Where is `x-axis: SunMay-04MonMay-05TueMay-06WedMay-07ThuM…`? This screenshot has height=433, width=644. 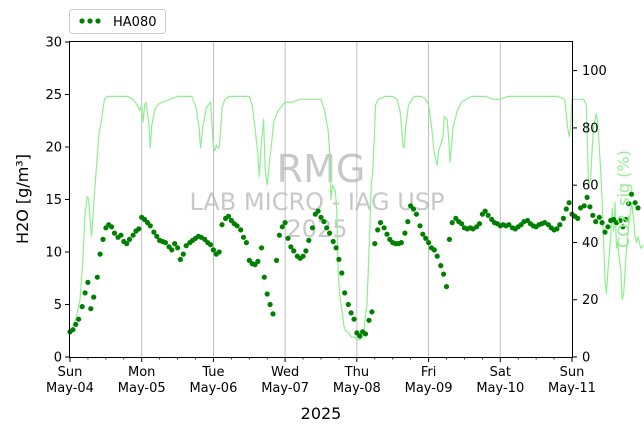 x-axis: SunMay-04MonMay-05TueMay-06WedMay-07ThuM… is located at coordinates (321, 376).